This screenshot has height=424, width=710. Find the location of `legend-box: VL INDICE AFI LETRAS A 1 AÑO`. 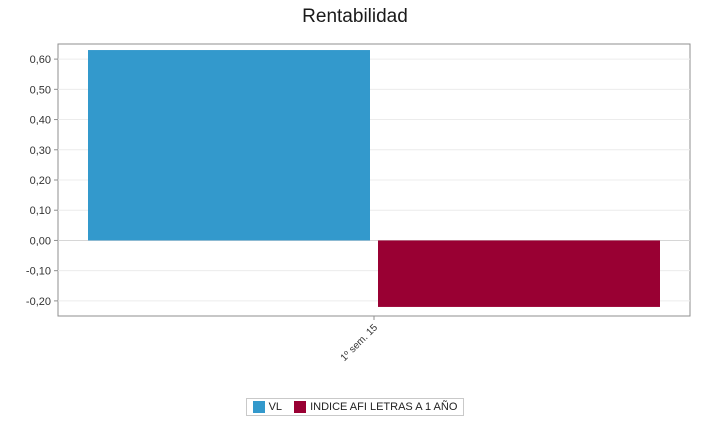

legend-box: VL INDICE AFI LETRAS A 1 AÑO is located at coordinates (355, 407).